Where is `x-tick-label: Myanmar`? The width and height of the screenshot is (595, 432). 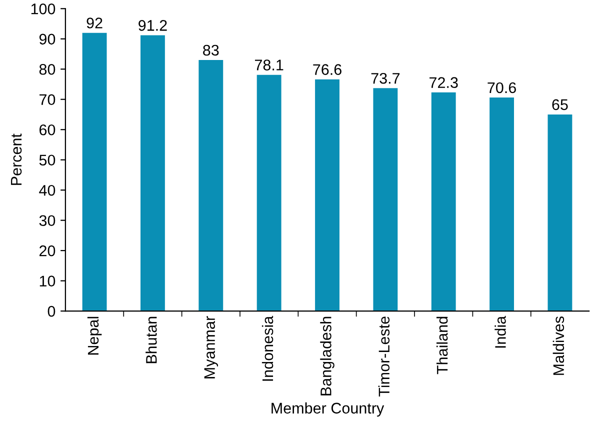
x-tick-label: Myanmar is located at coordinates (211, 347).